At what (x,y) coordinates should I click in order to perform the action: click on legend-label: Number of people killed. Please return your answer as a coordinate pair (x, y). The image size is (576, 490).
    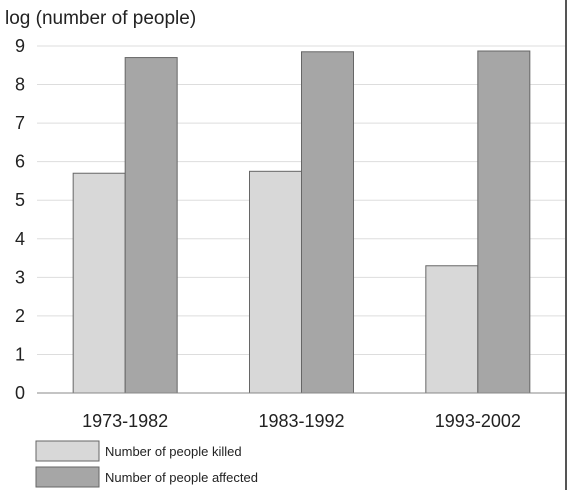
    Looking at the image, I should click on (173, 451).